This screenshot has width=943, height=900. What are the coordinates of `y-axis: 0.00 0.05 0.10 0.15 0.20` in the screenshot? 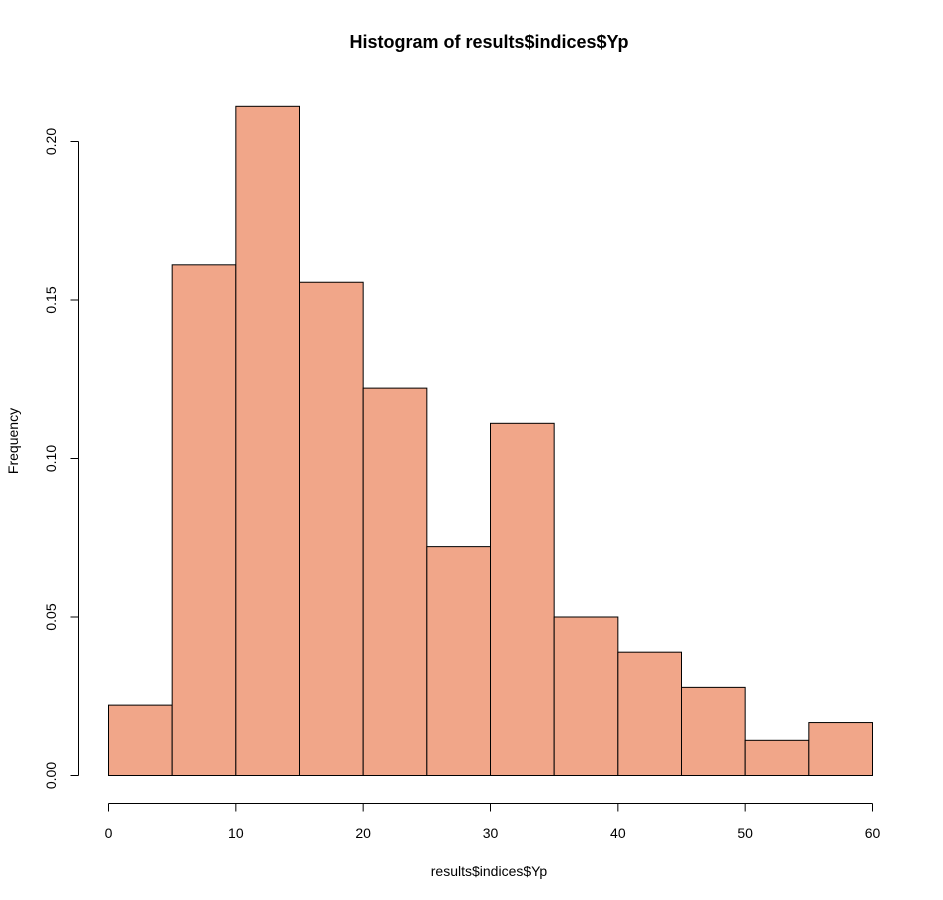 It's located at (61, 458).